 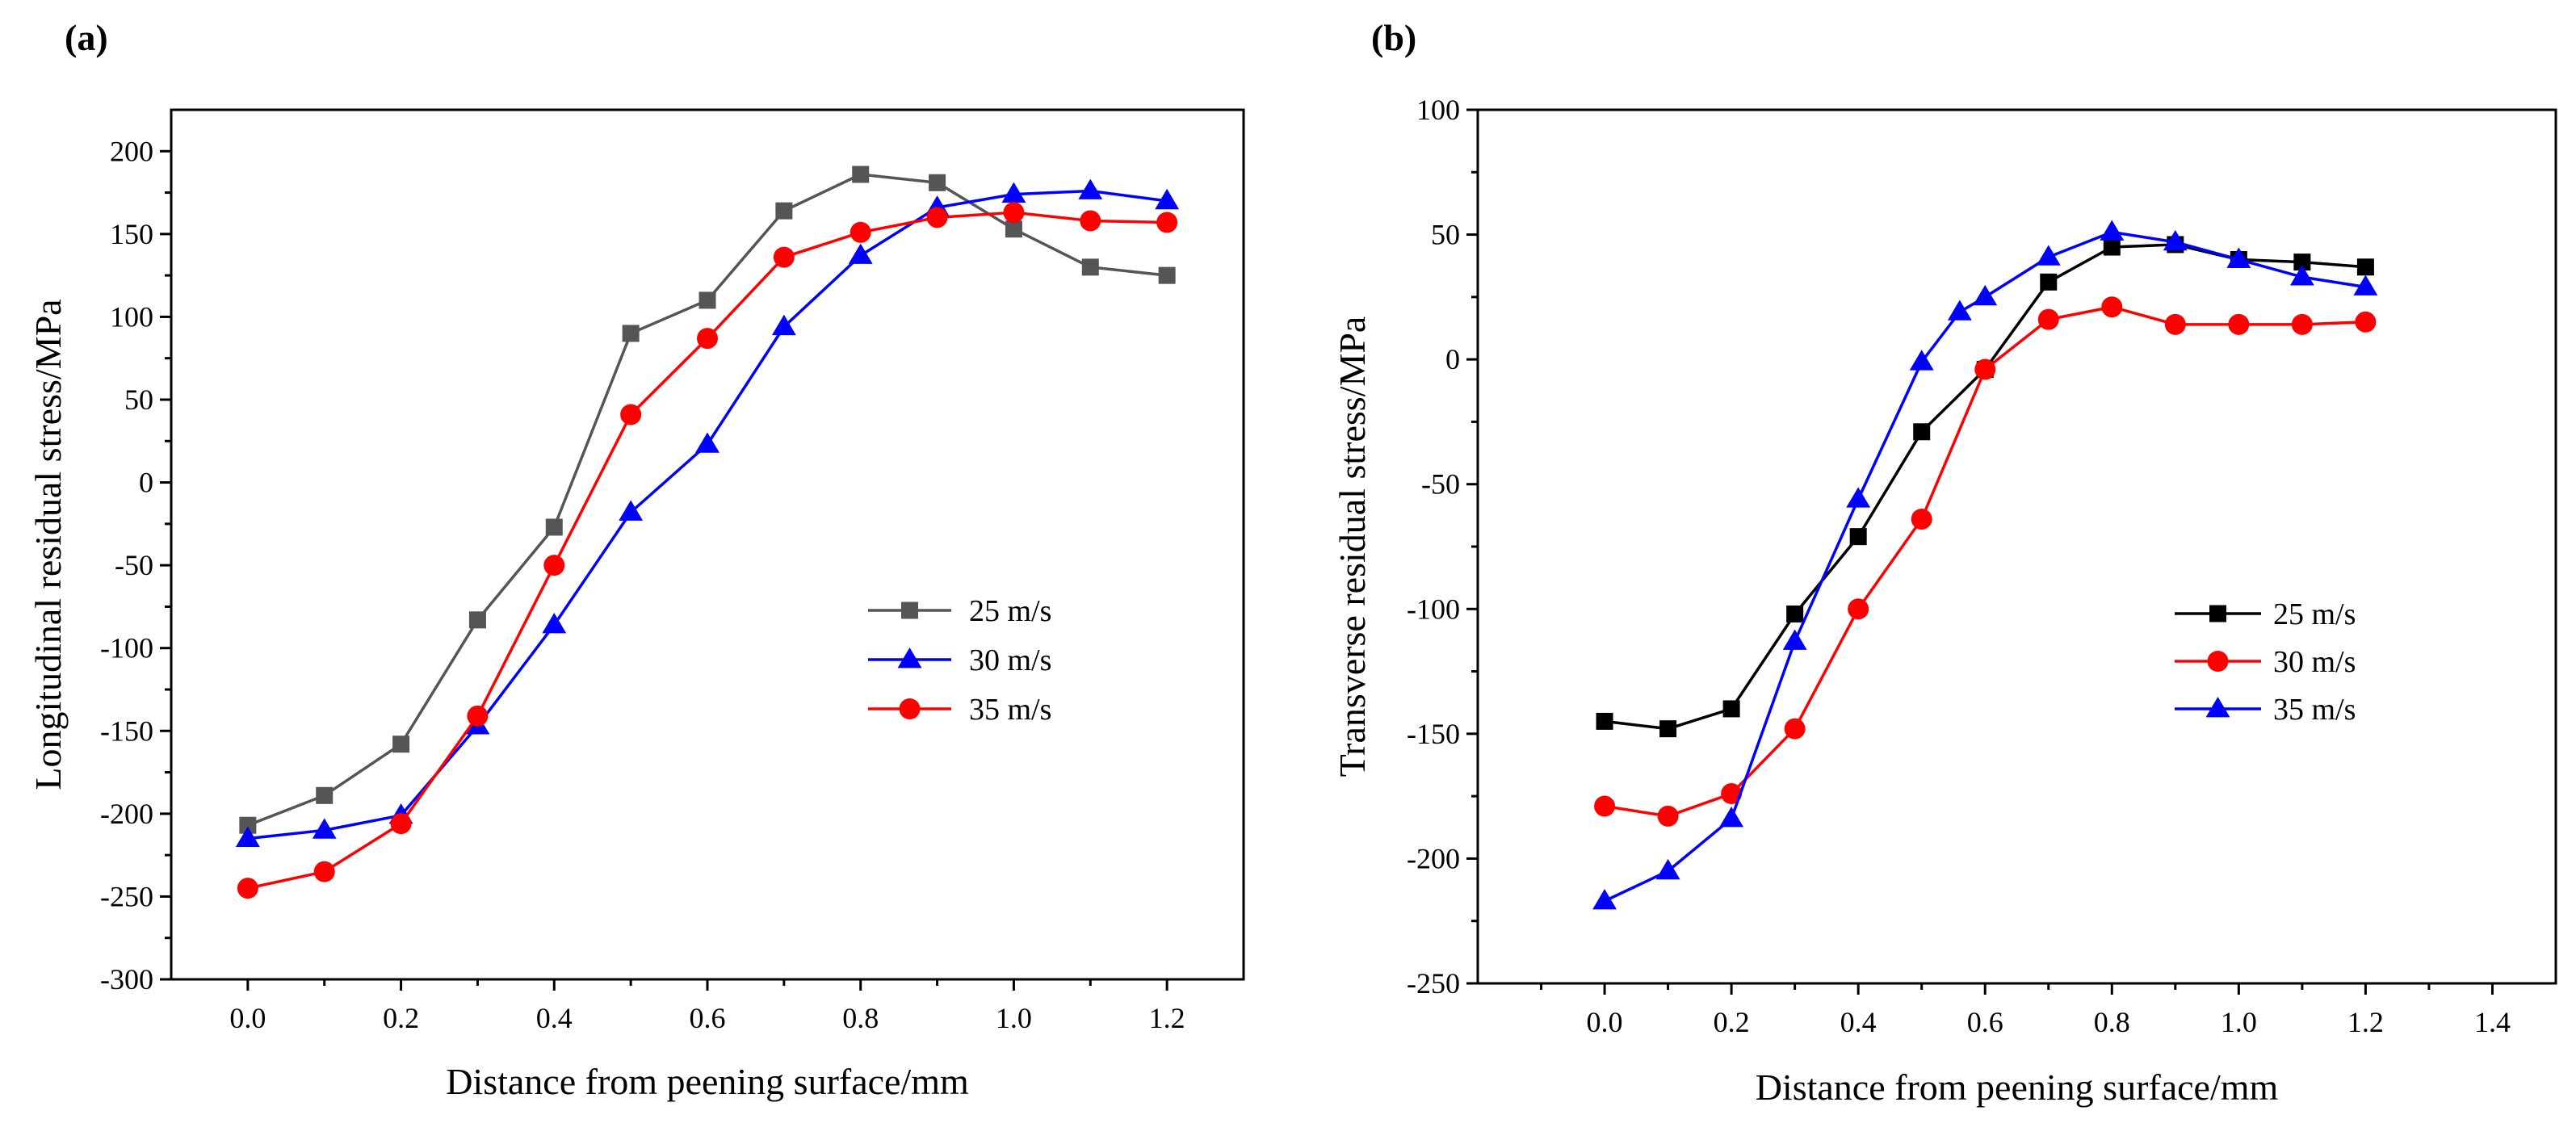 I want to click on y-tick-label-0-3: -150, so click(x=127, y=731).